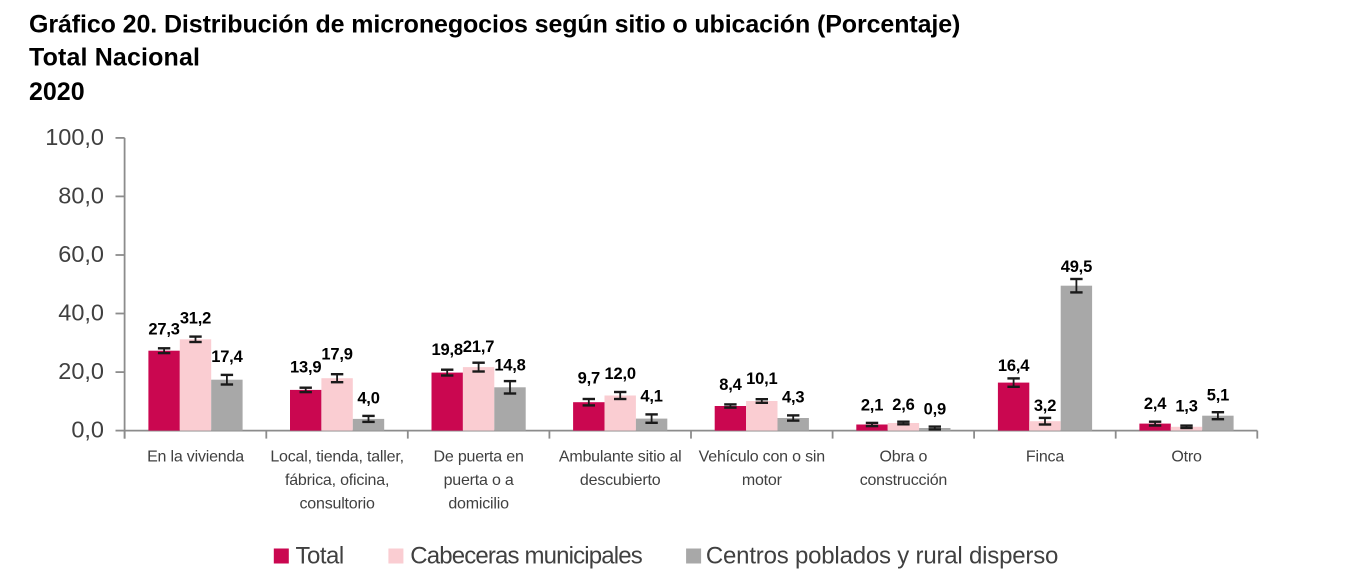  I want to click on svg-text: 4,1, so click(651, 397).